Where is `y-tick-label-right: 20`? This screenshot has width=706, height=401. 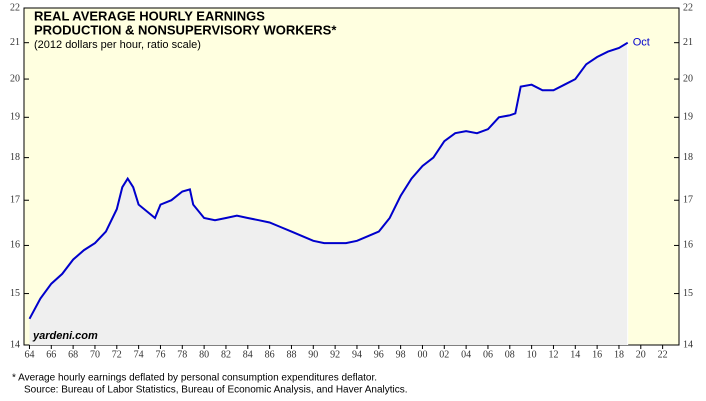
y-tick-label-right: 20 is located at coordinates (688, 78).